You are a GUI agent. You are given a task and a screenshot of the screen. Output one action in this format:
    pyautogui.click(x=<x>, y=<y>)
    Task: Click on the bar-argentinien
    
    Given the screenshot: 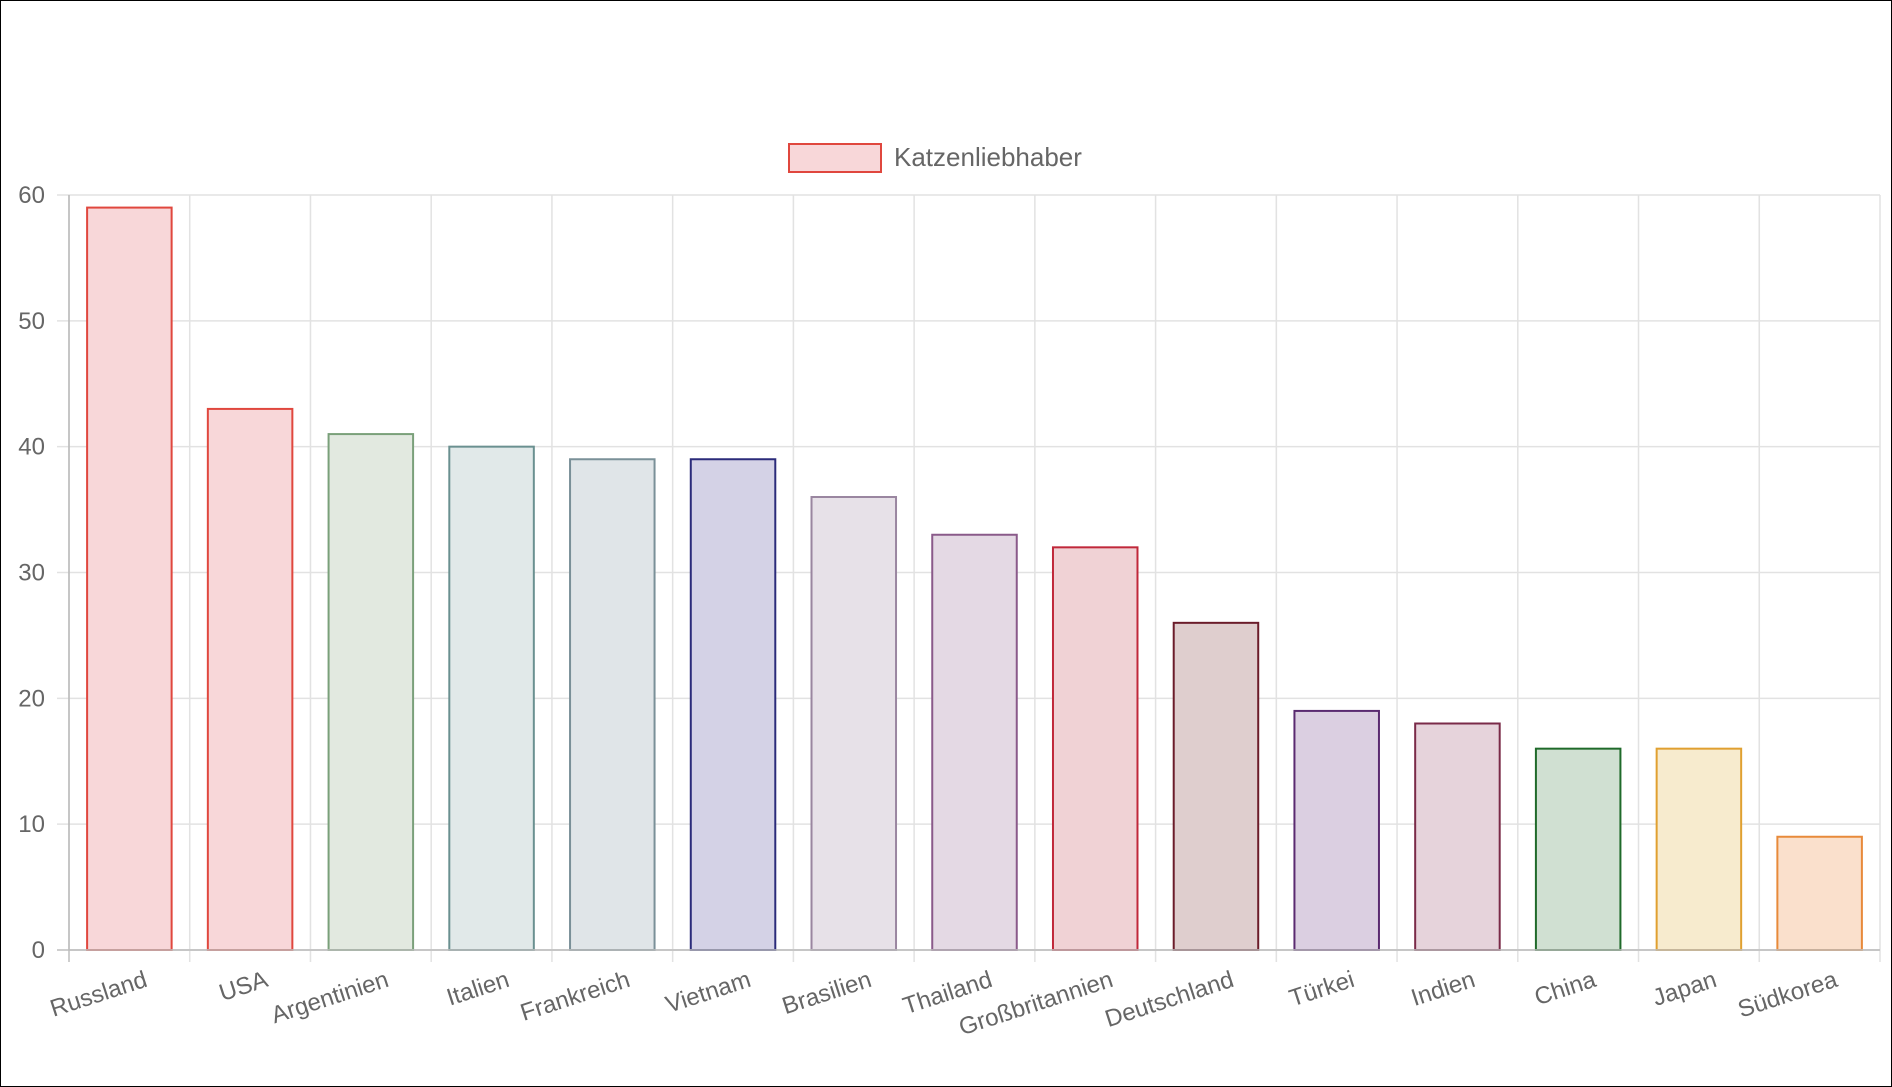 What is the action you would take?
    pyautogui.click(x=371, y=692)
    